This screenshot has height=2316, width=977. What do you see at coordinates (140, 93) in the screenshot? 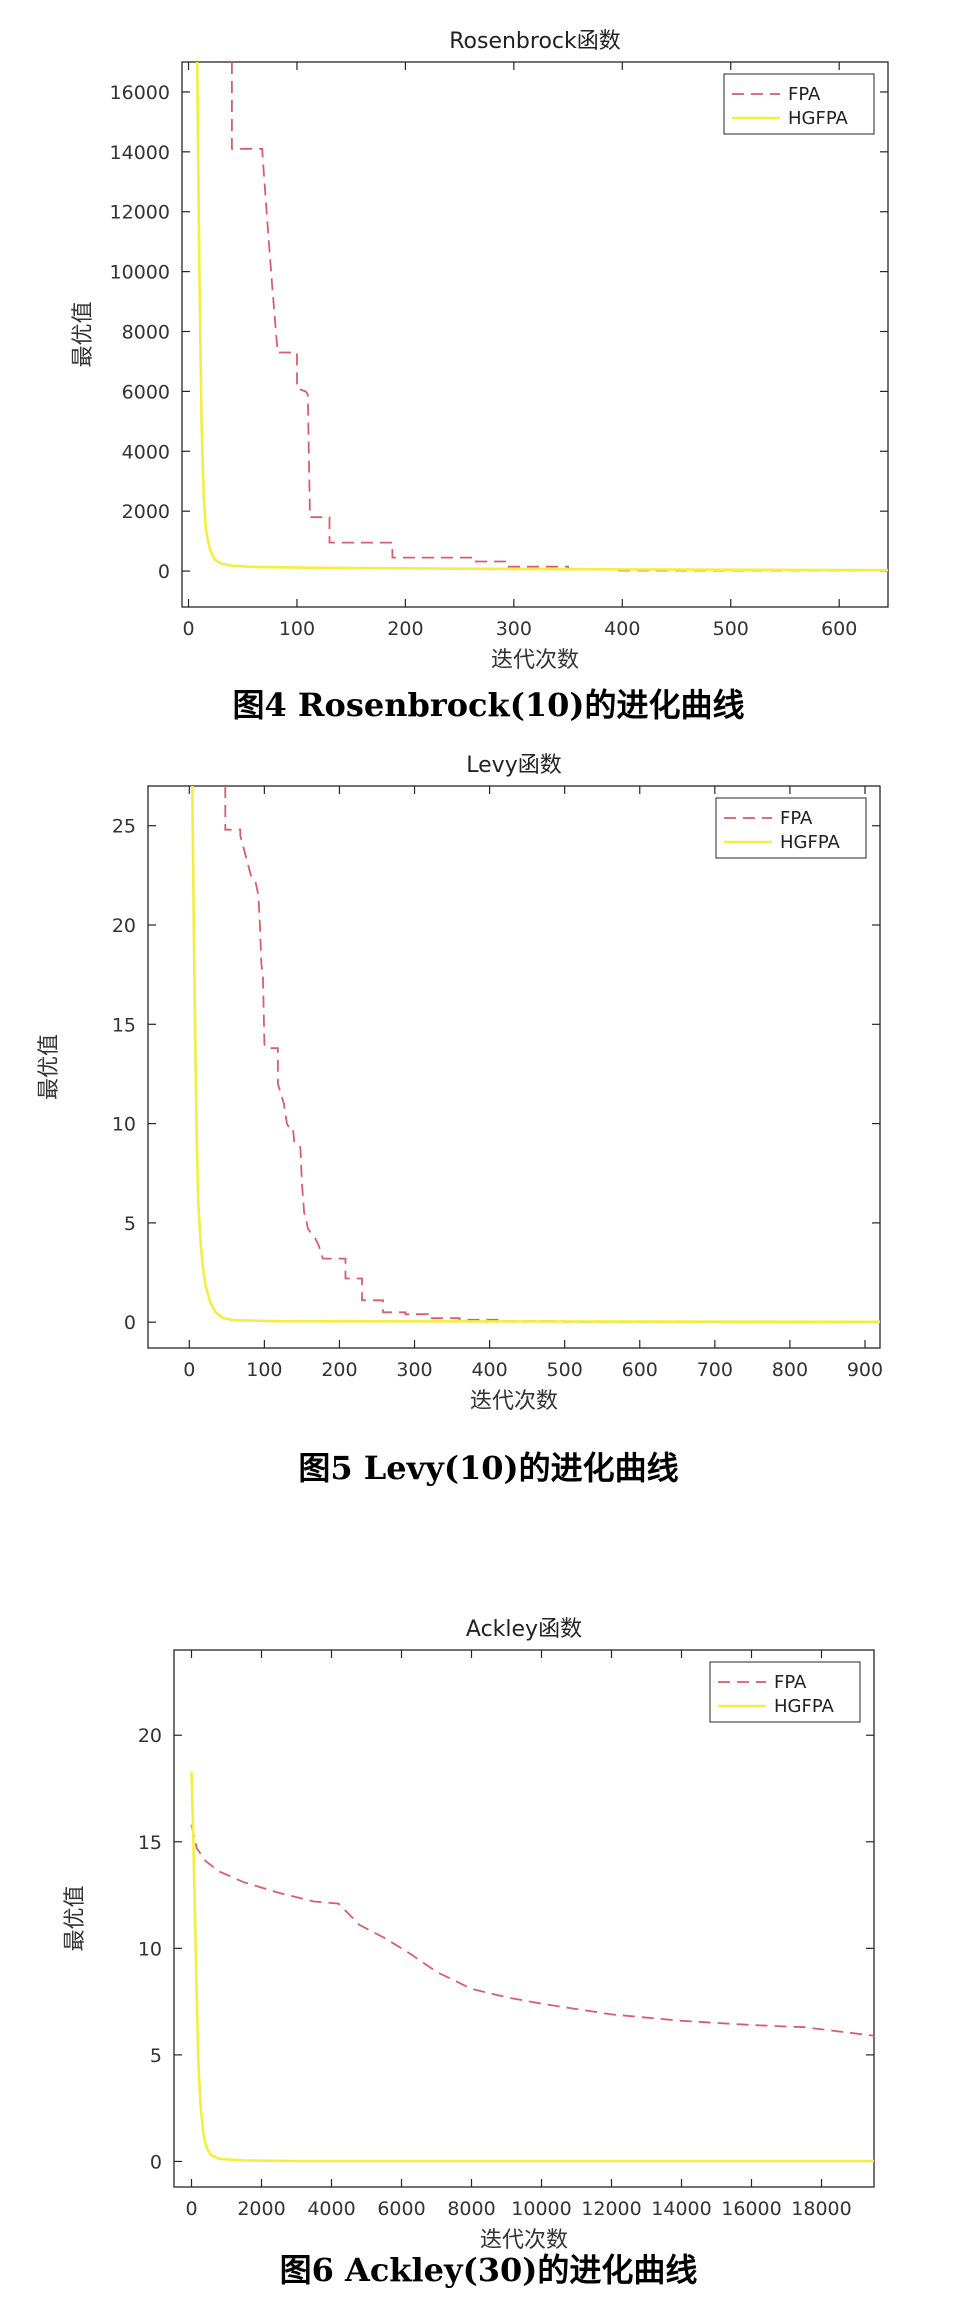
I see `y-tick-label: 16000` at bounding box center [140, 93].